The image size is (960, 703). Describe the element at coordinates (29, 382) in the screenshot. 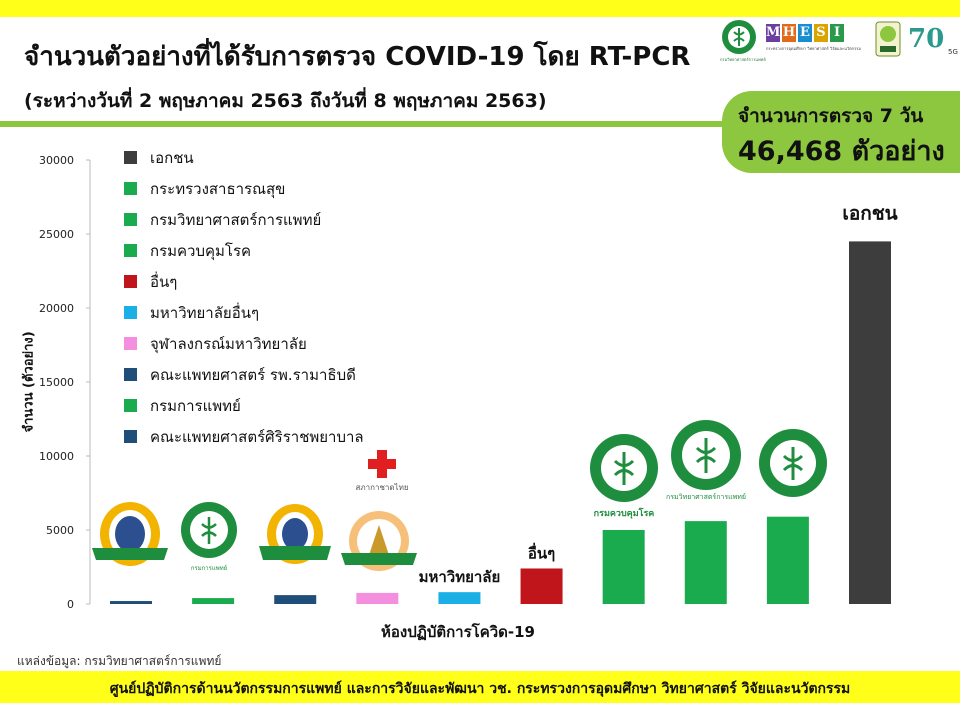

I see `y-axis-title: จำนวน (ตัวอย่าง)` at that location.